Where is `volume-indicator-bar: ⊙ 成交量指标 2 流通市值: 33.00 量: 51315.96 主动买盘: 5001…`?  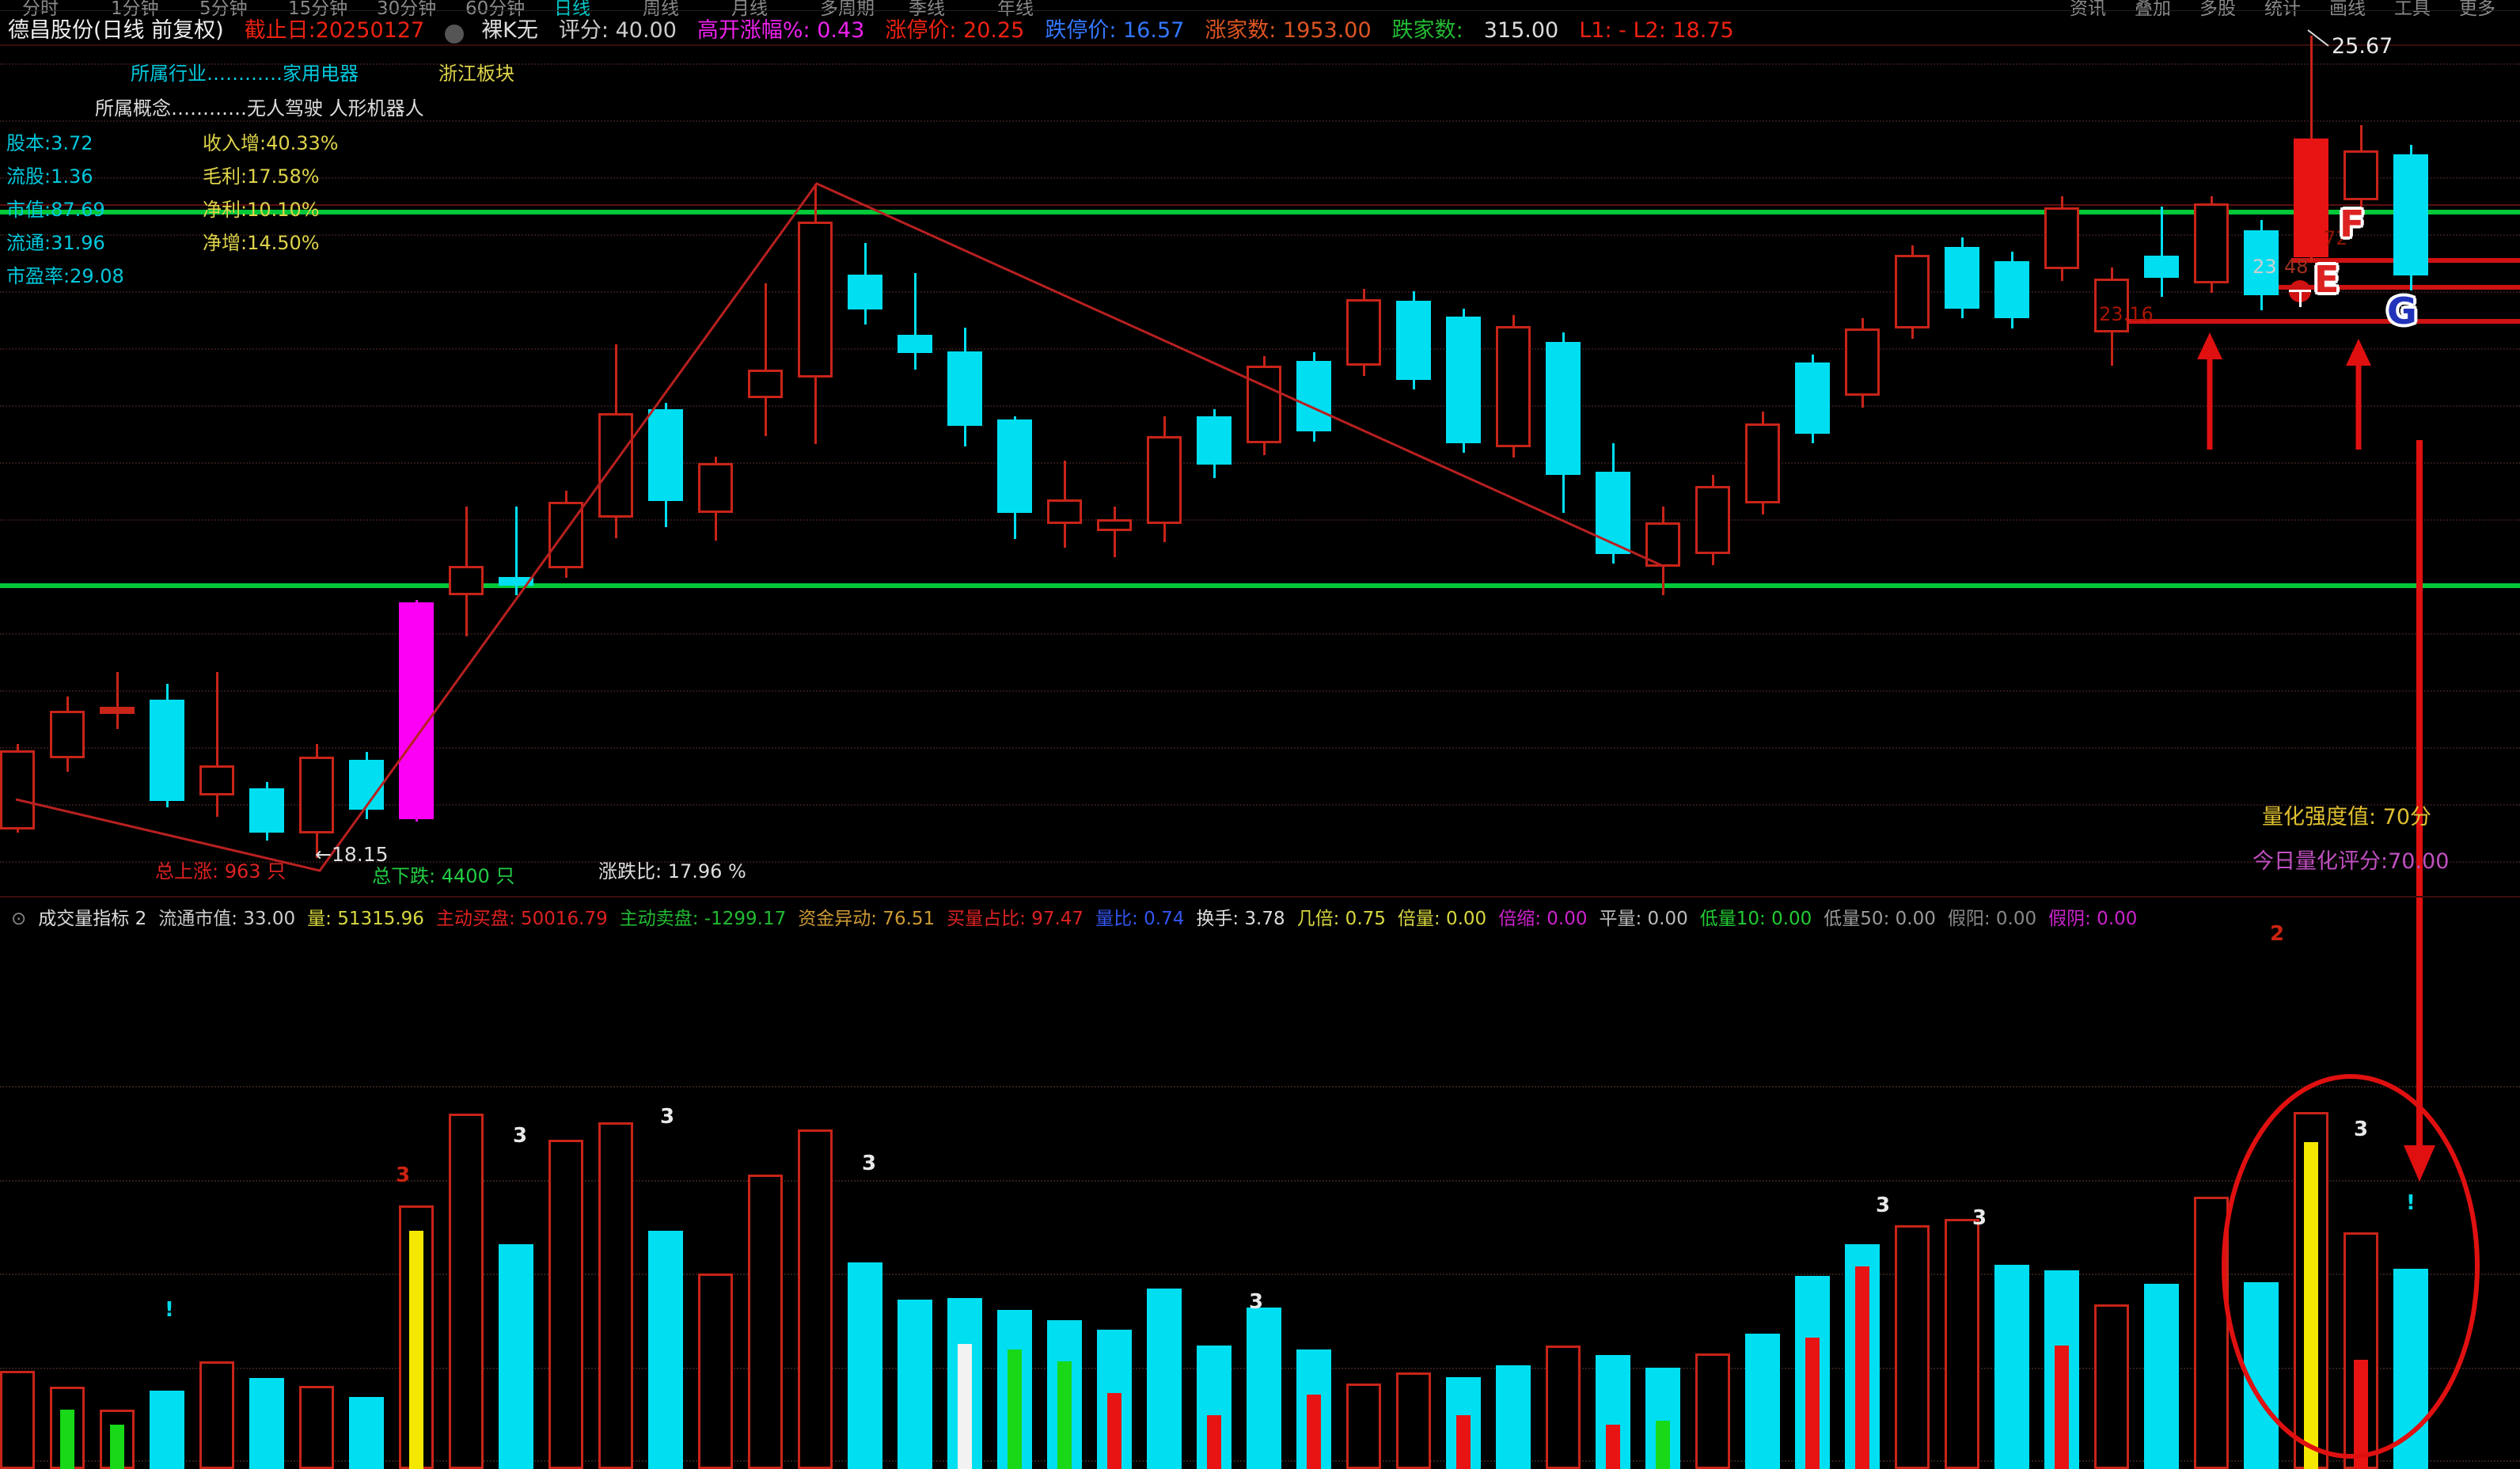
volume-indicator-bar: ⊙ 成交量指标 2 流通市值: 33.00 量: 51315.96 主动买盘: 5001… is located at coordinates (1080, 916).